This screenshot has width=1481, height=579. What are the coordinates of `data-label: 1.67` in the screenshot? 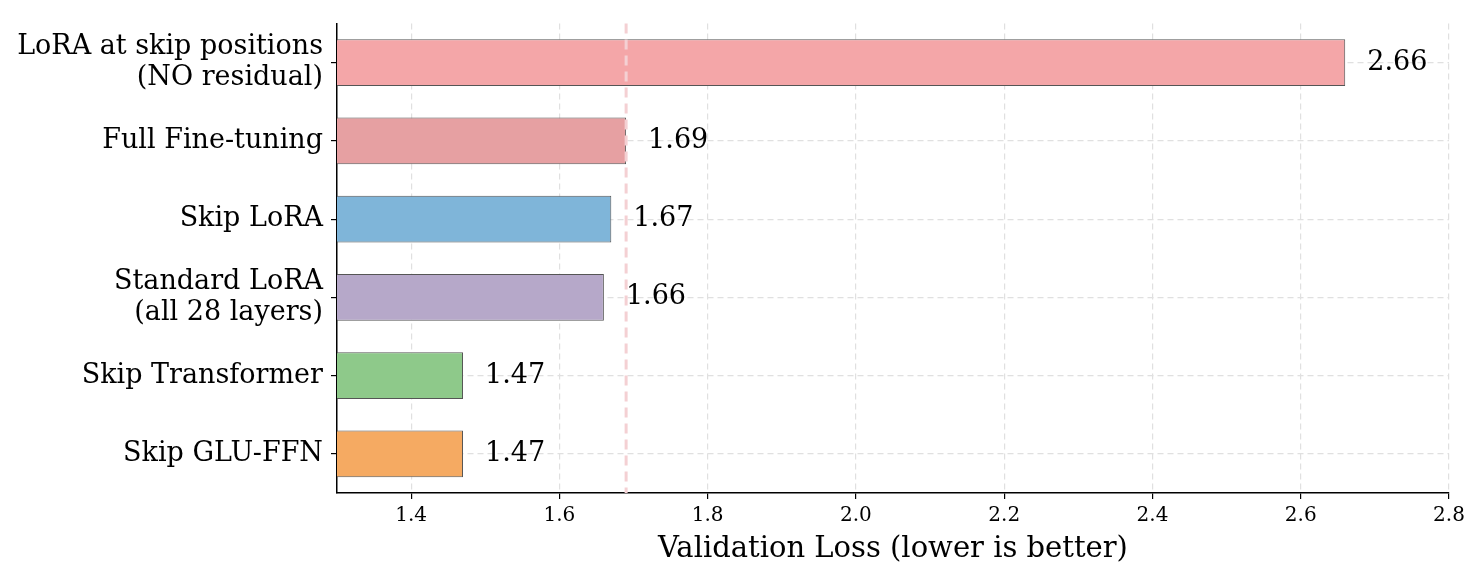 It's located at (663, 217).